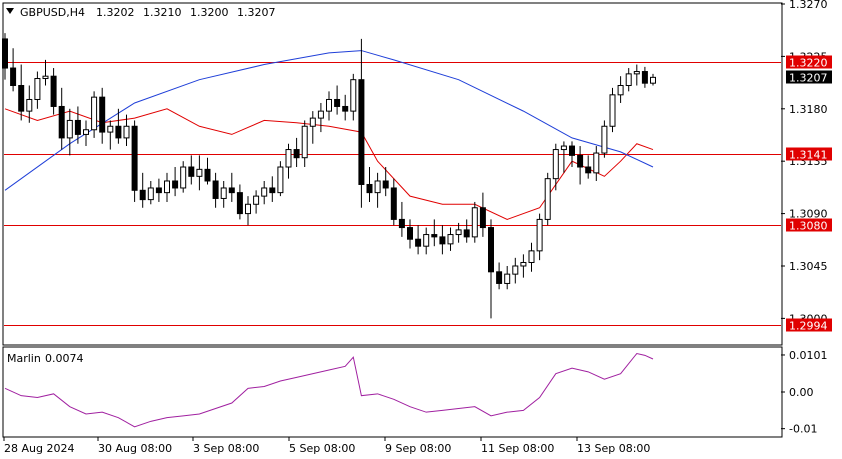  Describe the element at coordinates (329, 390) in the screenshot. I see `marlin-series-line` at that location.